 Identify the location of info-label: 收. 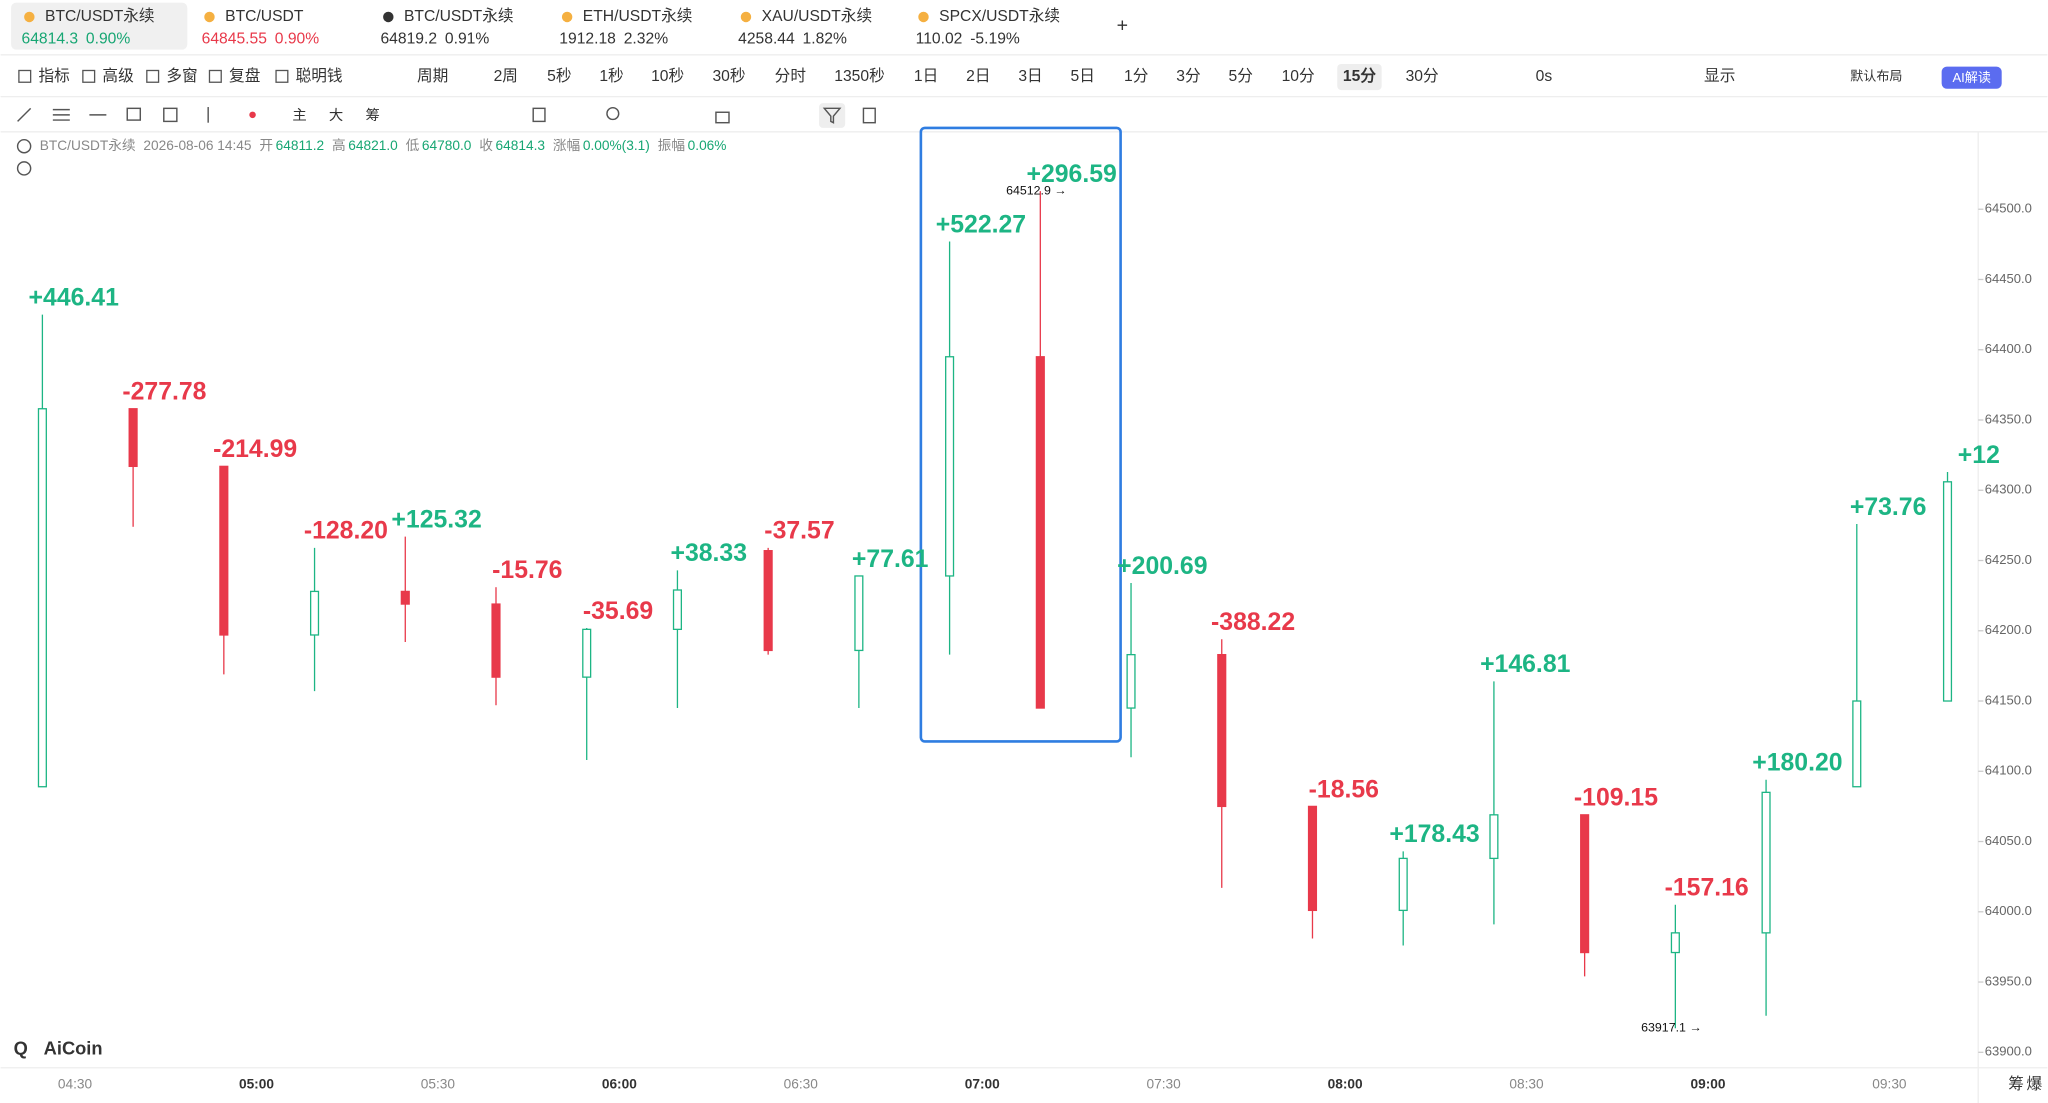
(486, 145).